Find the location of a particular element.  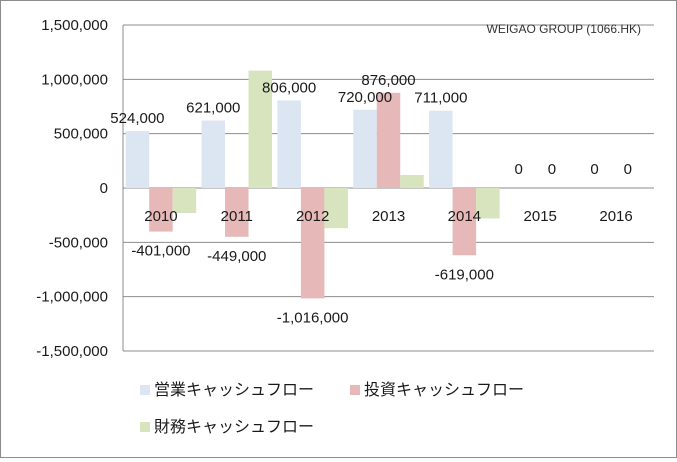

bar-2-2013 is located at coordinates (388, 140).